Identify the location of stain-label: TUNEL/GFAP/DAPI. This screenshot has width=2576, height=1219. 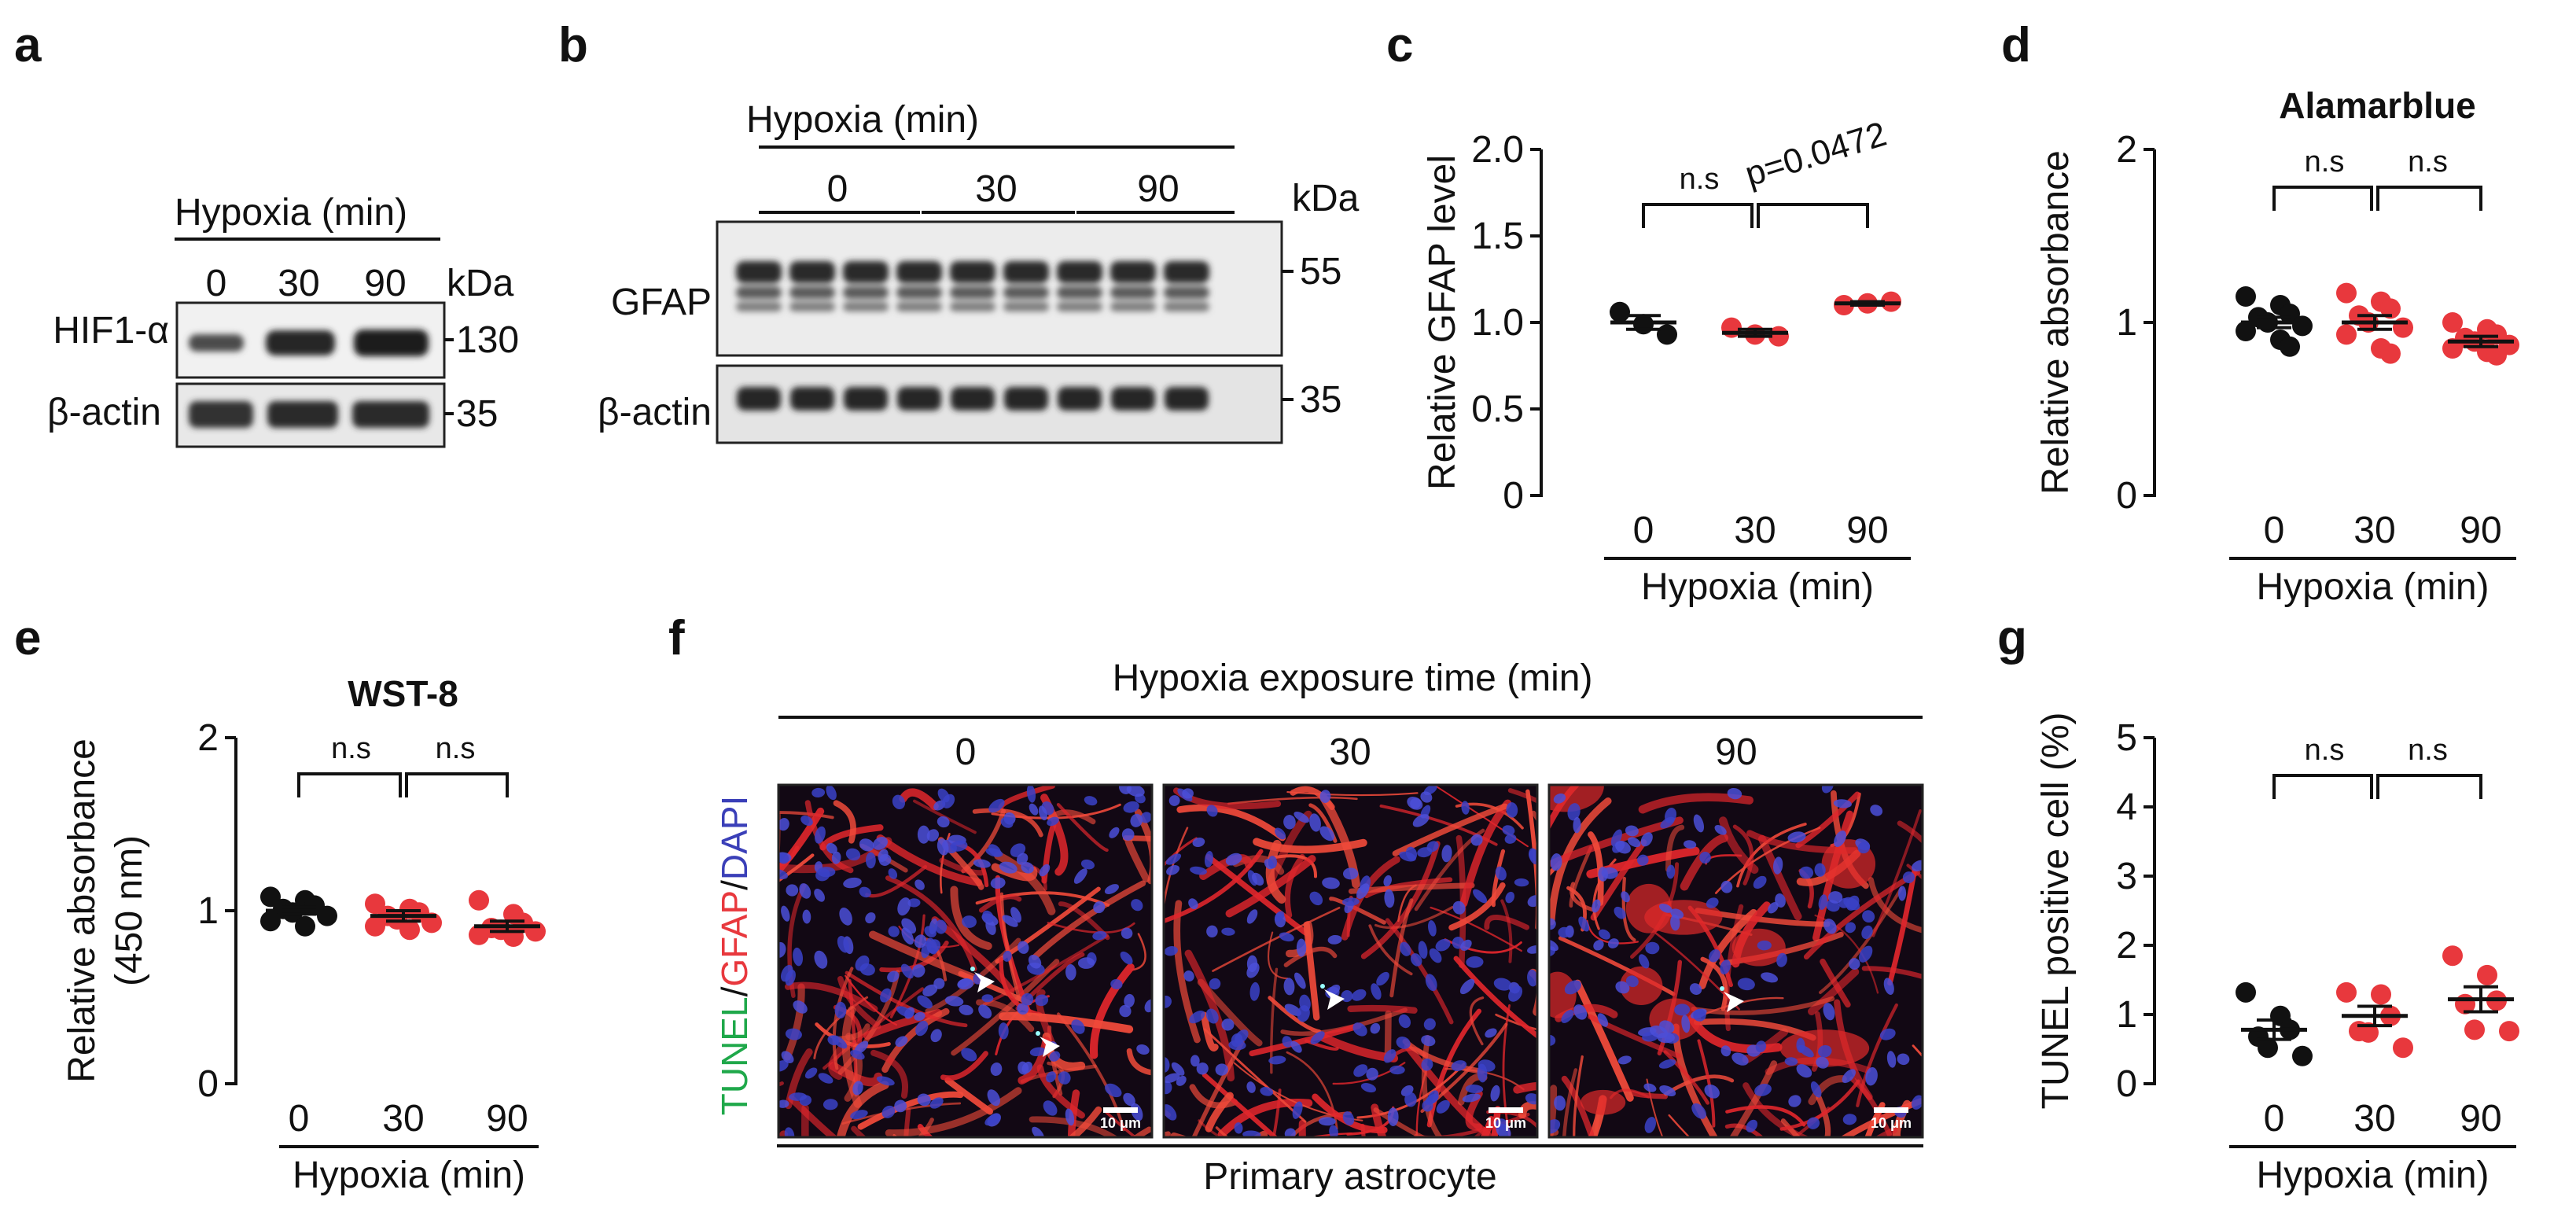
(734, 955).